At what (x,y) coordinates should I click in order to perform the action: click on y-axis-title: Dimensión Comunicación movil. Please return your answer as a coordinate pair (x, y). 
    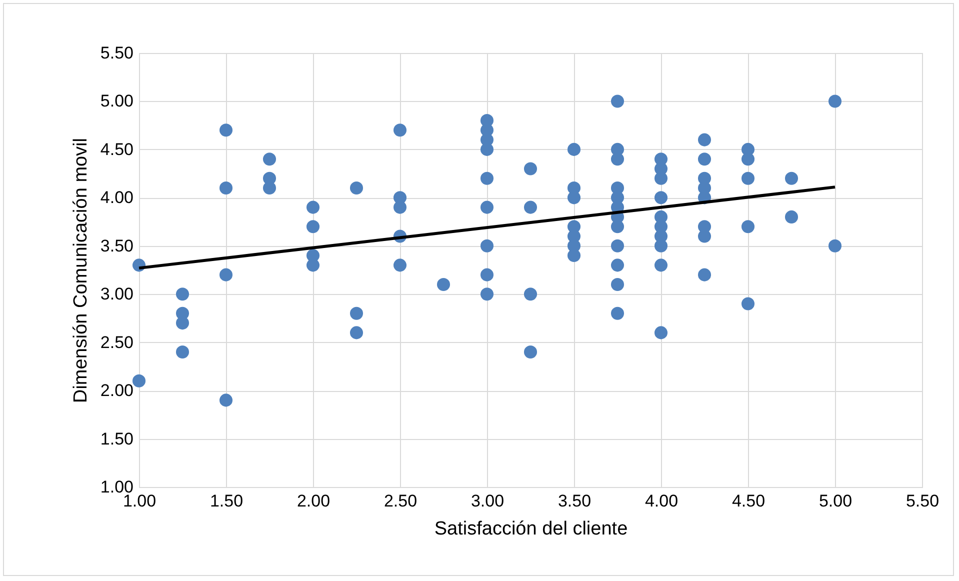
    Looking at the image, I should click on (81, 271).